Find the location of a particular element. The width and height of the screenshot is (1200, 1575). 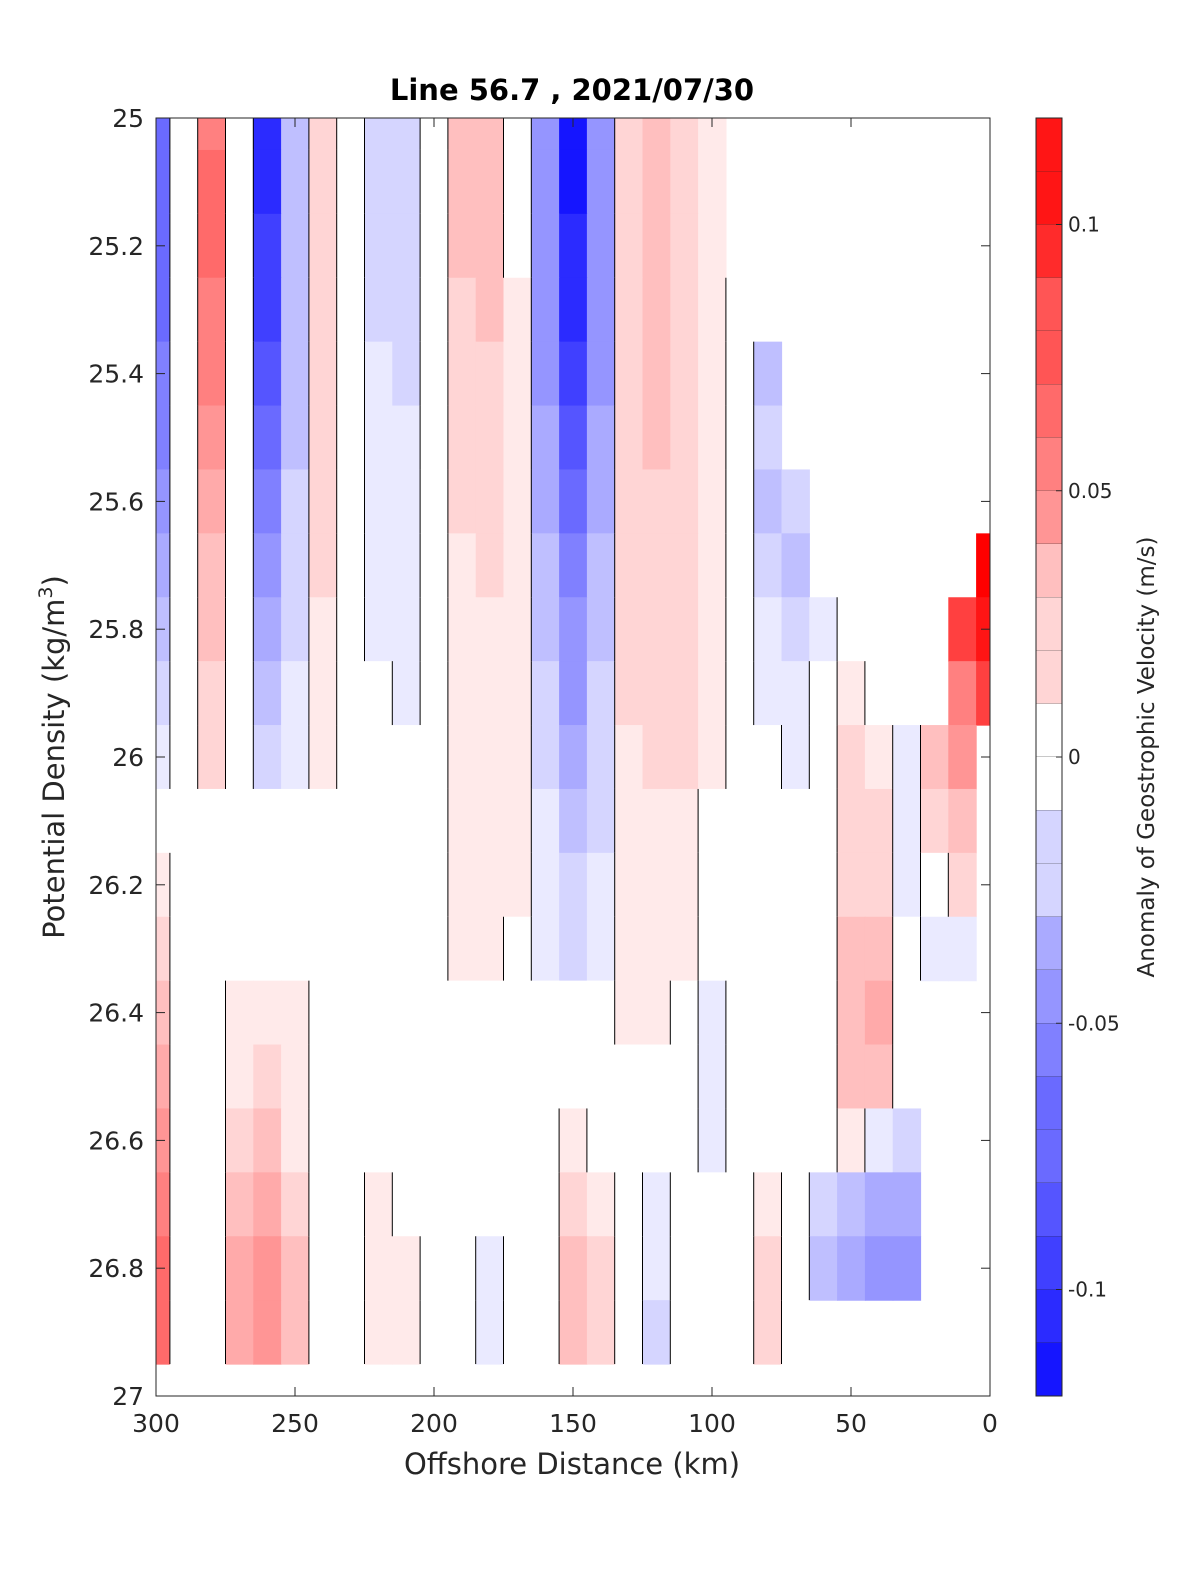

y-tick-label: 25.6 is located at coordinates (116, 501).